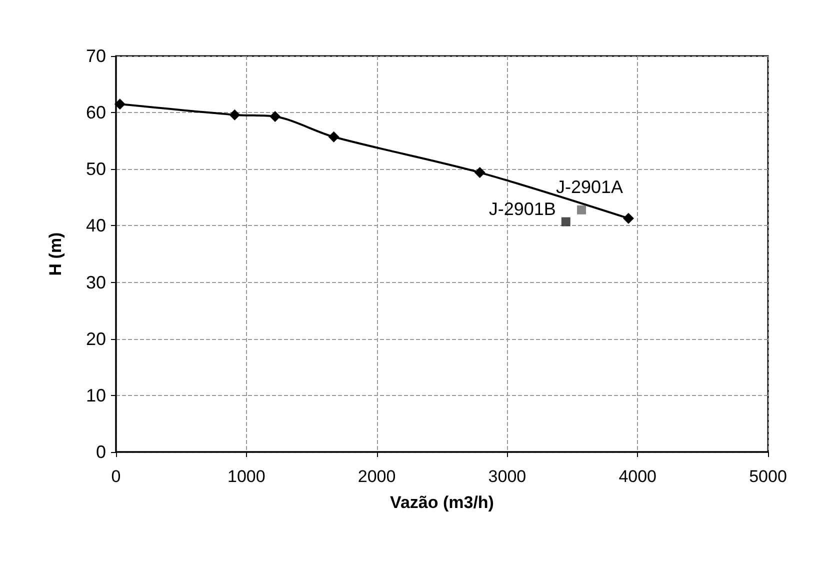  I want to click on y-tick-label: 50, so click(96, 169).